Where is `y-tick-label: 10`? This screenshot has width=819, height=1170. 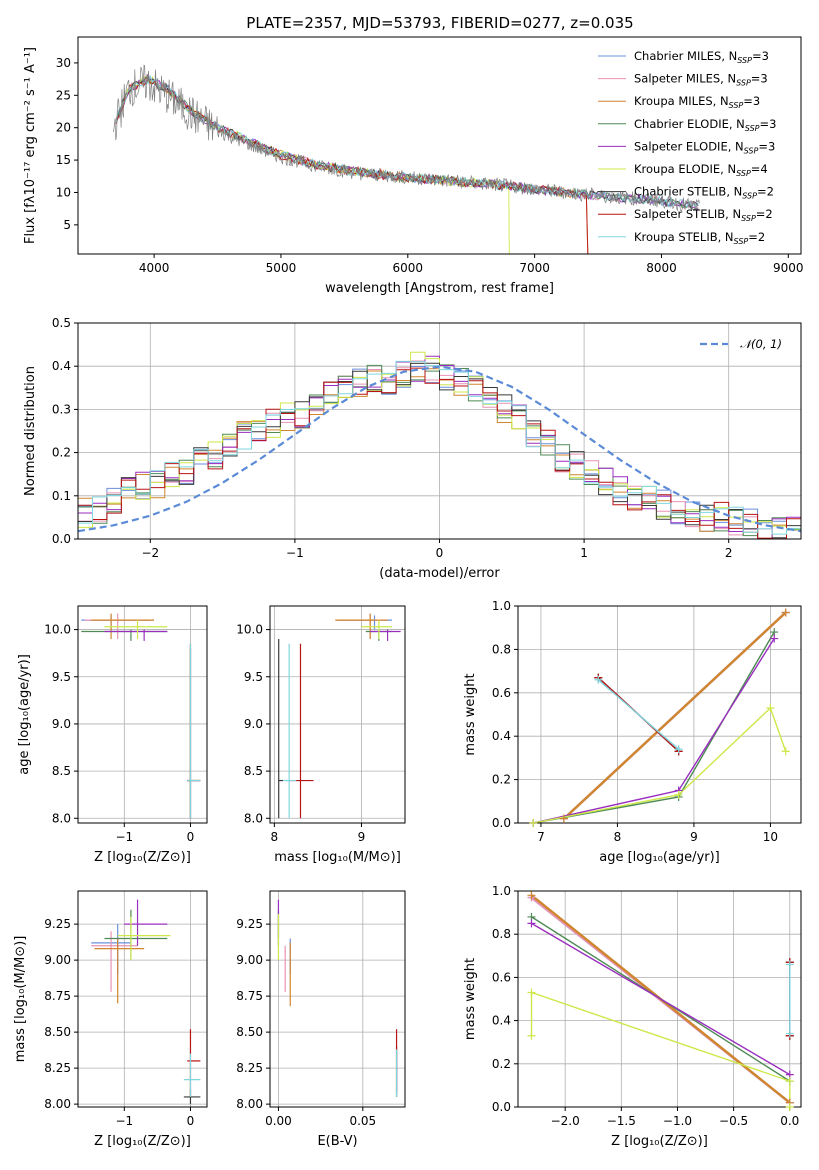
y-tick-label: 10 is located at coordinates (63, 192).